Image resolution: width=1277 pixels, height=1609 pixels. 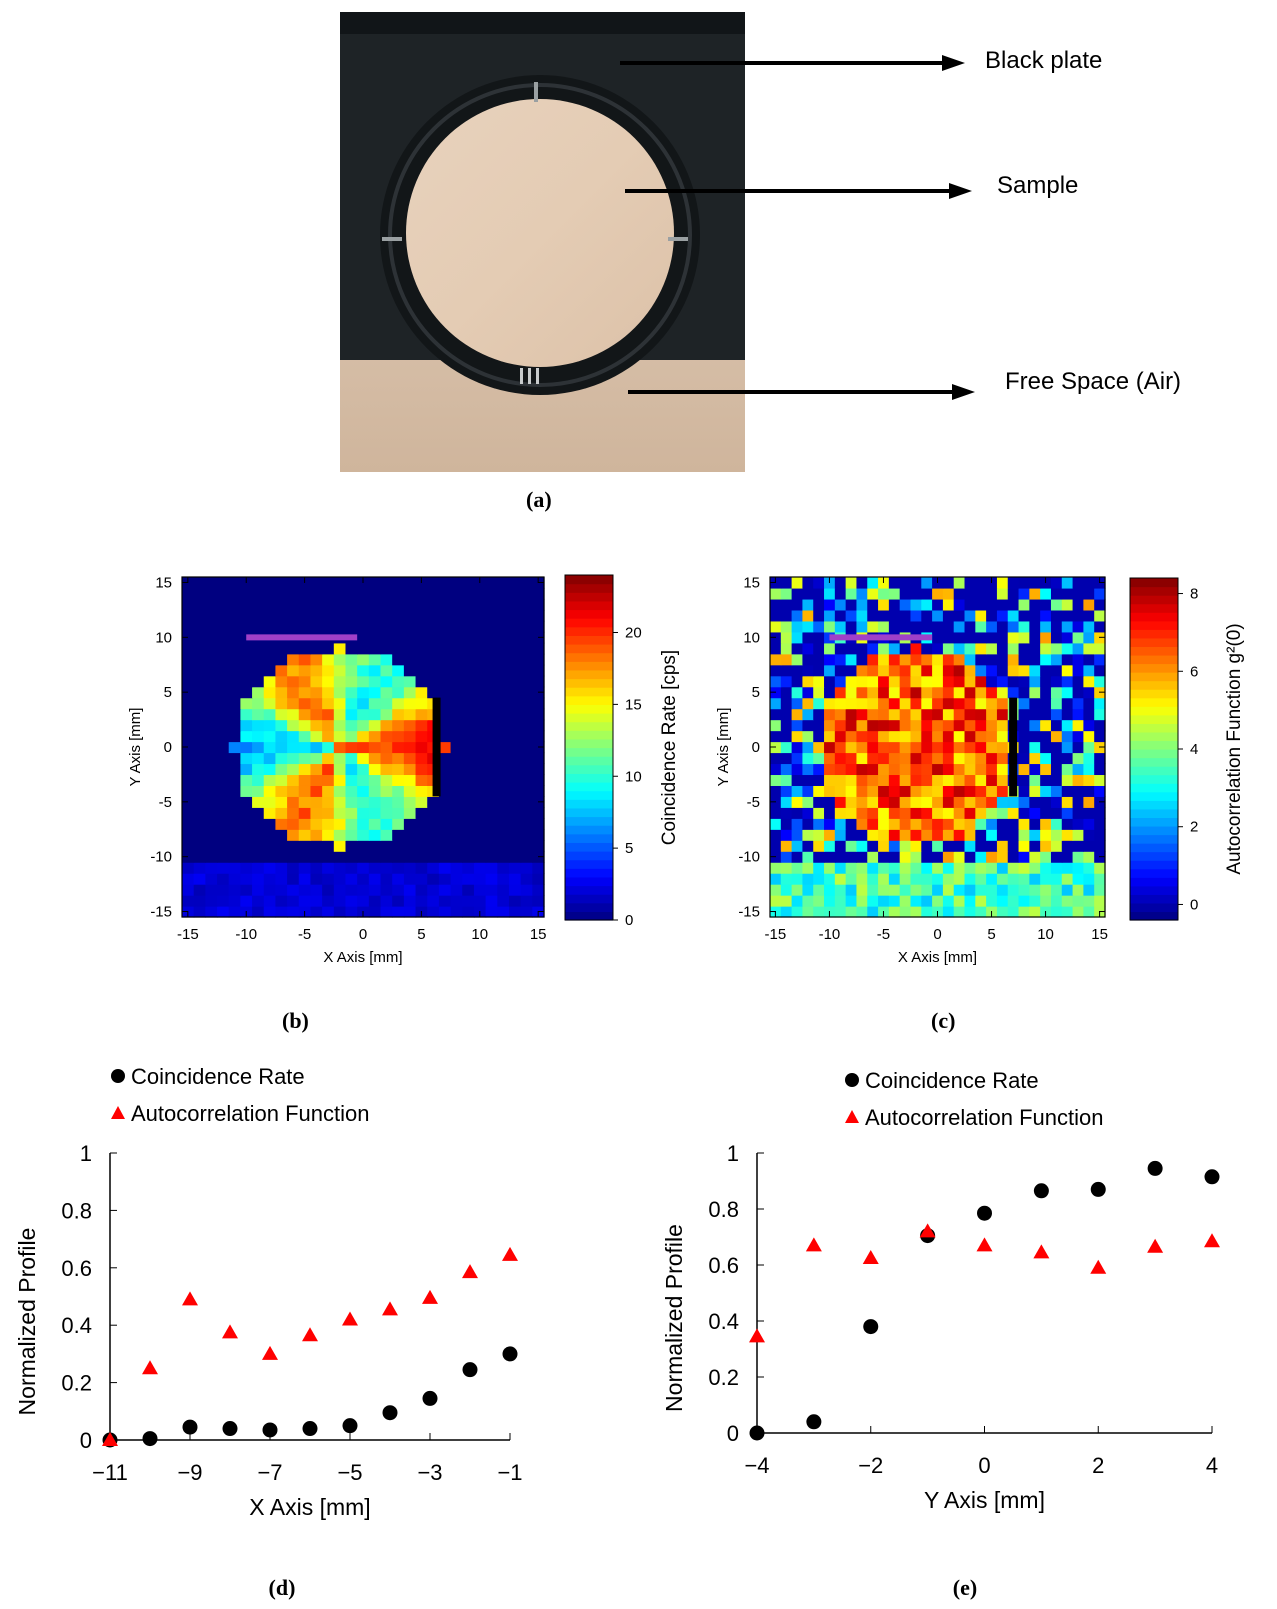 I want to click on y-tick-label: 0.2, so click(x=723, y=1377).